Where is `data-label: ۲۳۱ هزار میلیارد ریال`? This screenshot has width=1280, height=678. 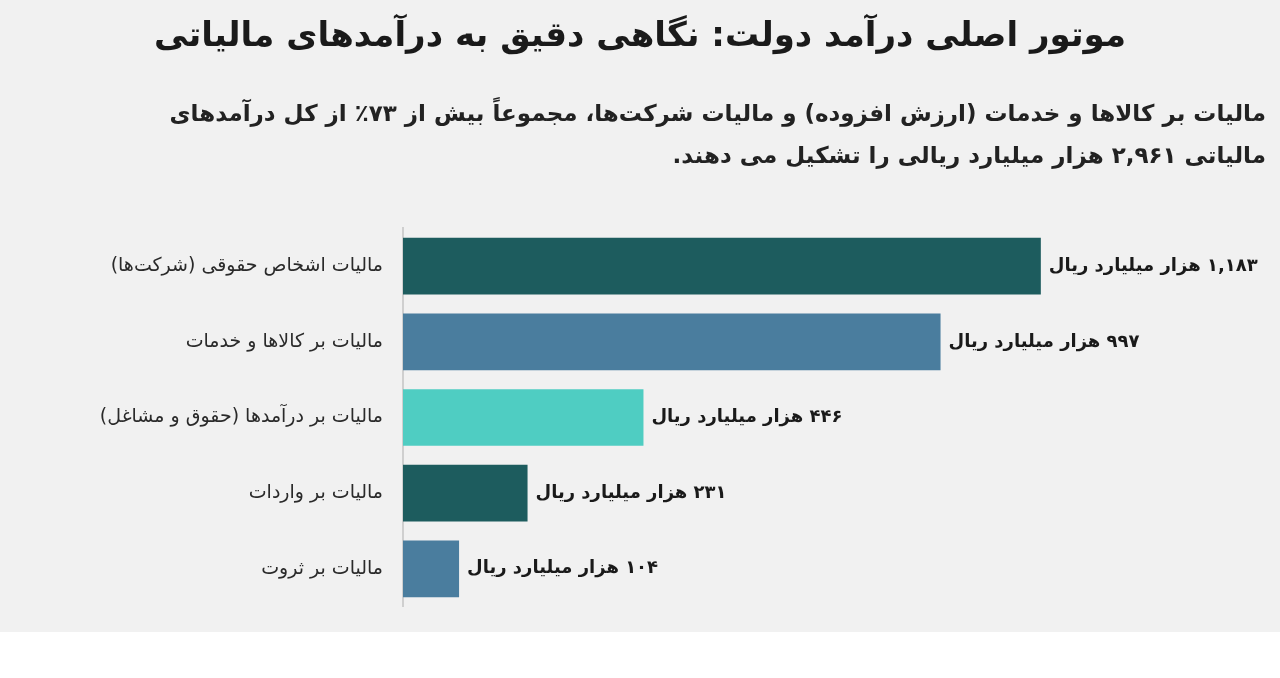
data-label: ۲۳۱ هزار میلیارد ریال is located at coordinates (631, 491).